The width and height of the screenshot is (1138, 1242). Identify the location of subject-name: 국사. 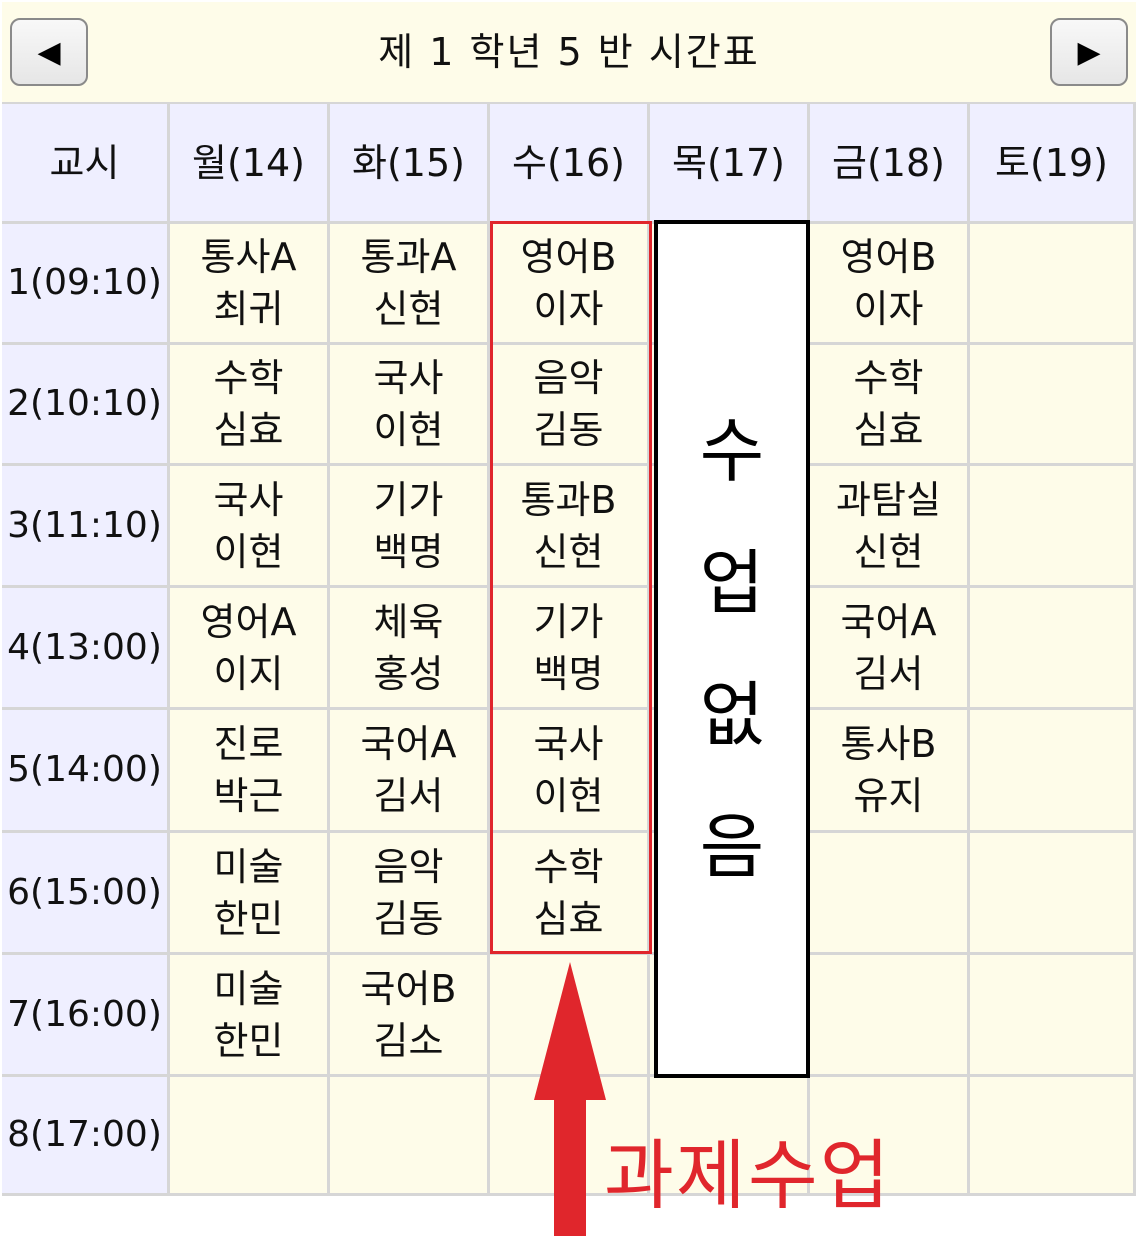
(568, 744).